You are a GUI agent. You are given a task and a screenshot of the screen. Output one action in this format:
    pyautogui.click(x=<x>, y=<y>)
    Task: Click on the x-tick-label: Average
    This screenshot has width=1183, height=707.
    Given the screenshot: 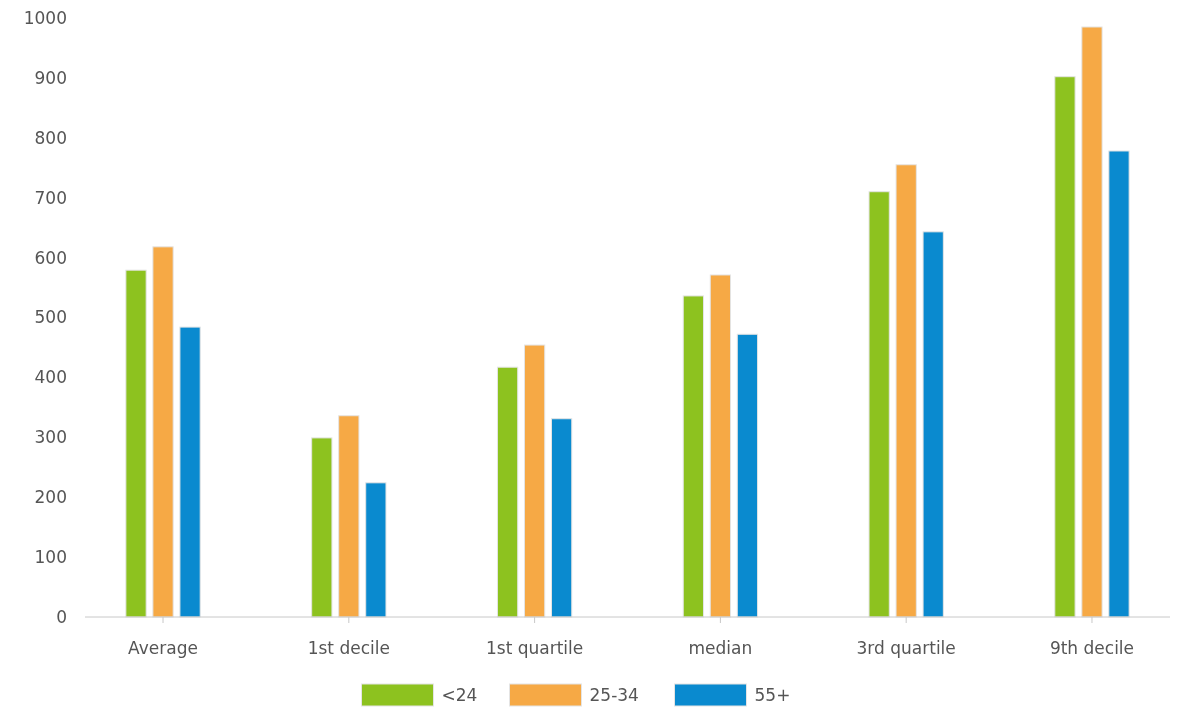 What is the action you would take?
    pyautogui.click(x=163, y=648)
    